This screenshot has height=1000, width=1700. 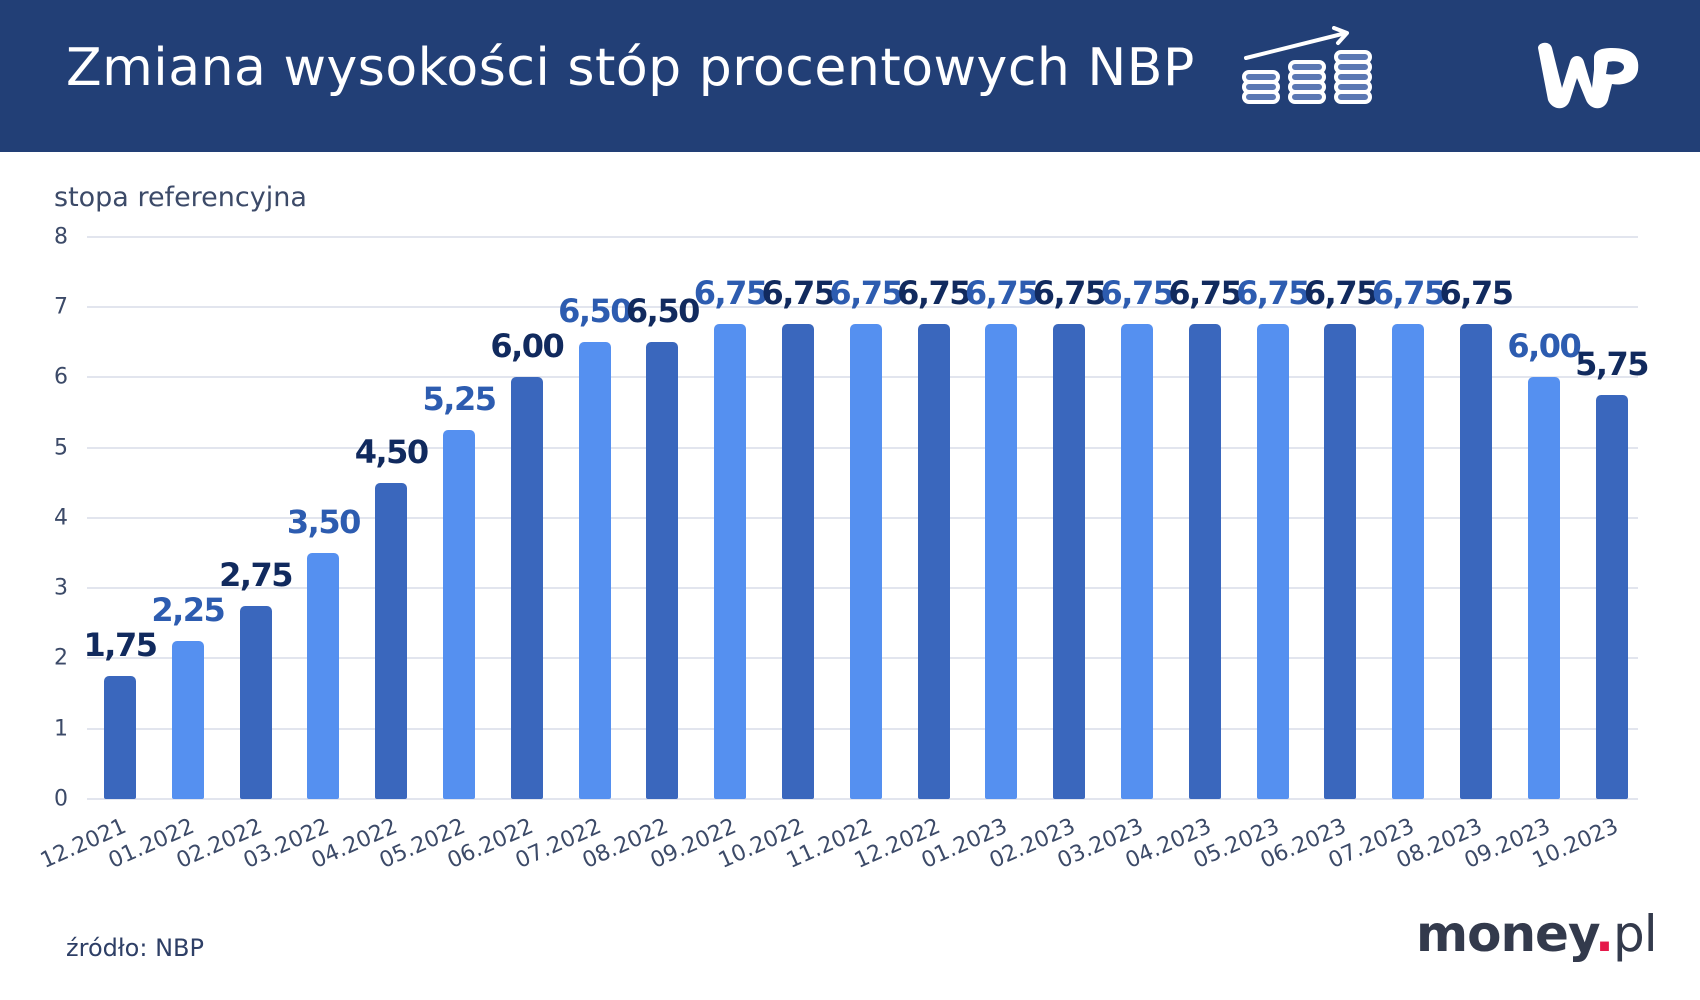 I want to click on wp-logo, so click(x=1588, y=75).